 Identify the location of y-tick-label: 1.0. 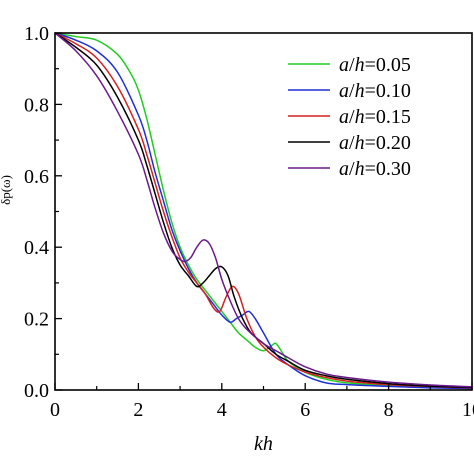
(36, 34).